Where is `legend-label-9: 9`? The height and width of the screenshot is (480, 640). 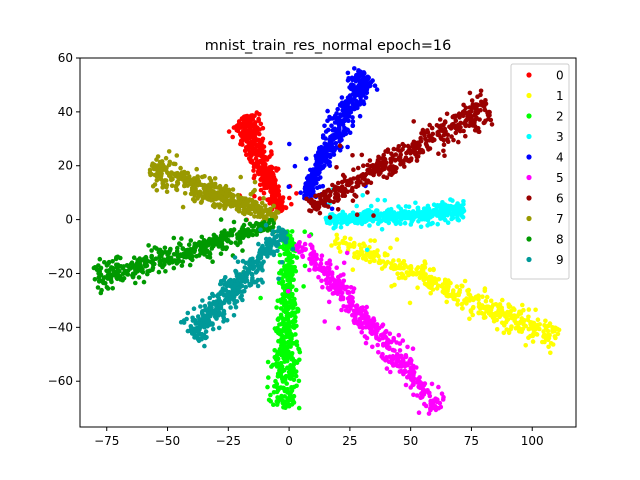 legend-label-9: 9 is located at coordinates (560, 260).